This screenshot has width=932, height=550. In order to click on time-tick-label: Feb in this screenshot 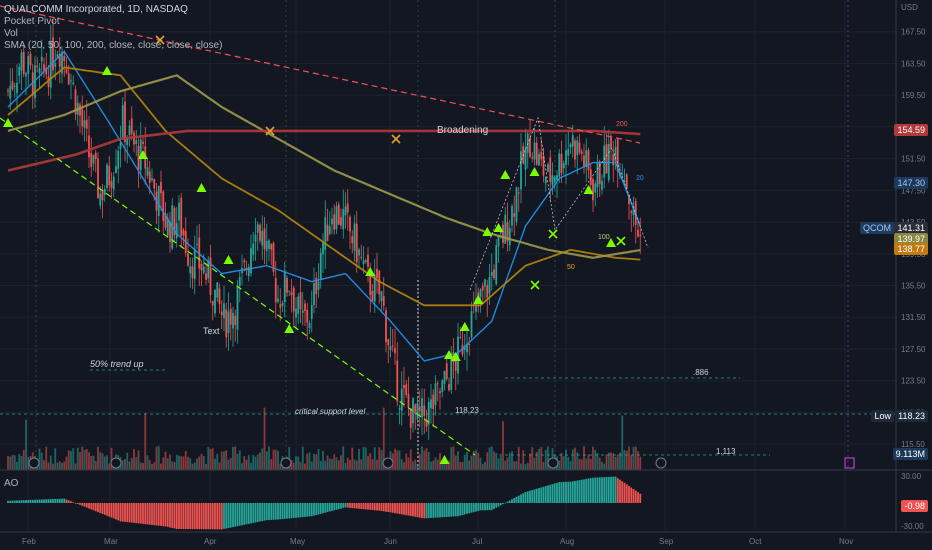, I will do `click(29, 541)`.